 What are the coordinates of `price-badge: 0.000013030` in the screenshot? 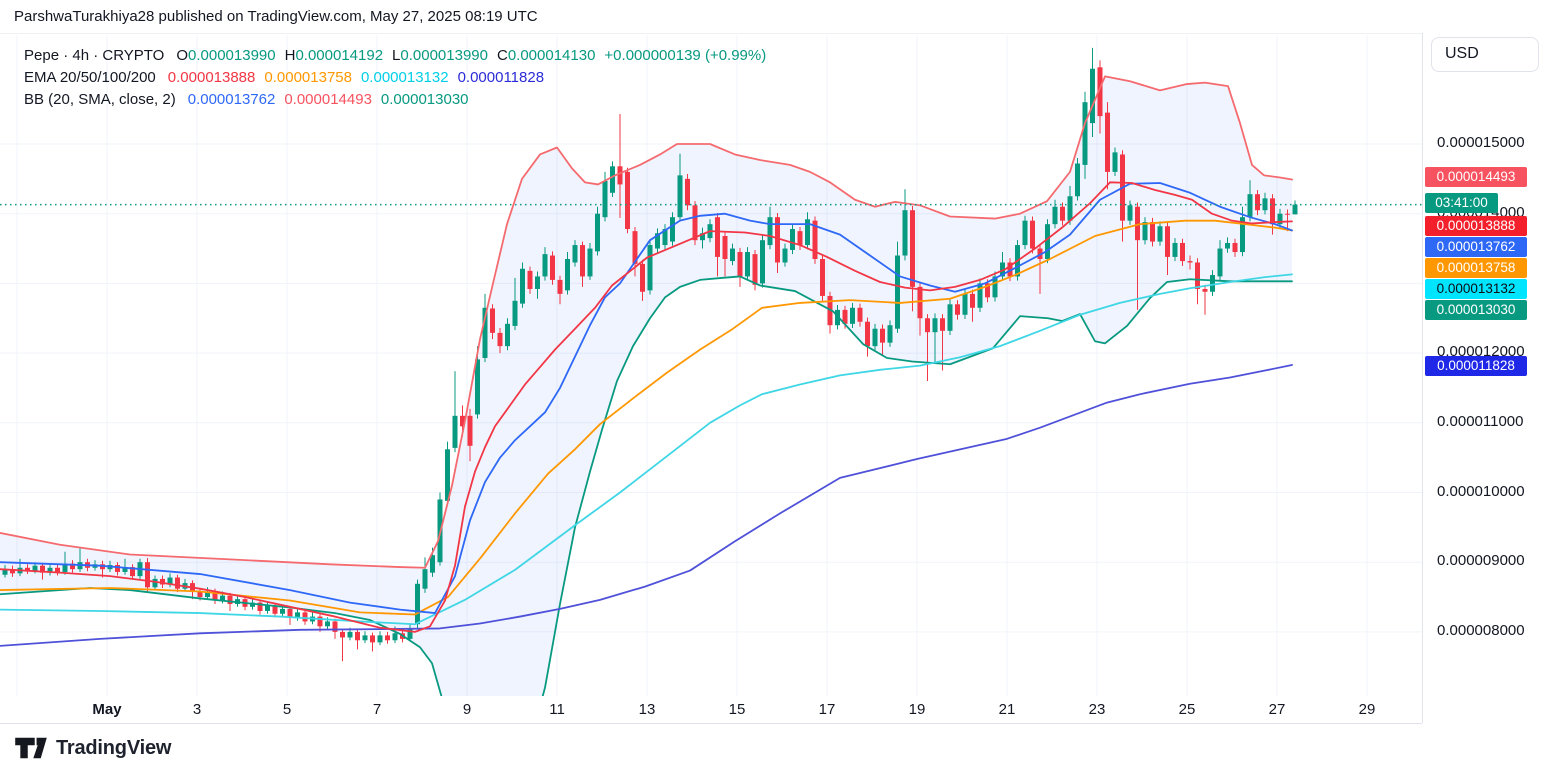 It's located at (1476, 309).